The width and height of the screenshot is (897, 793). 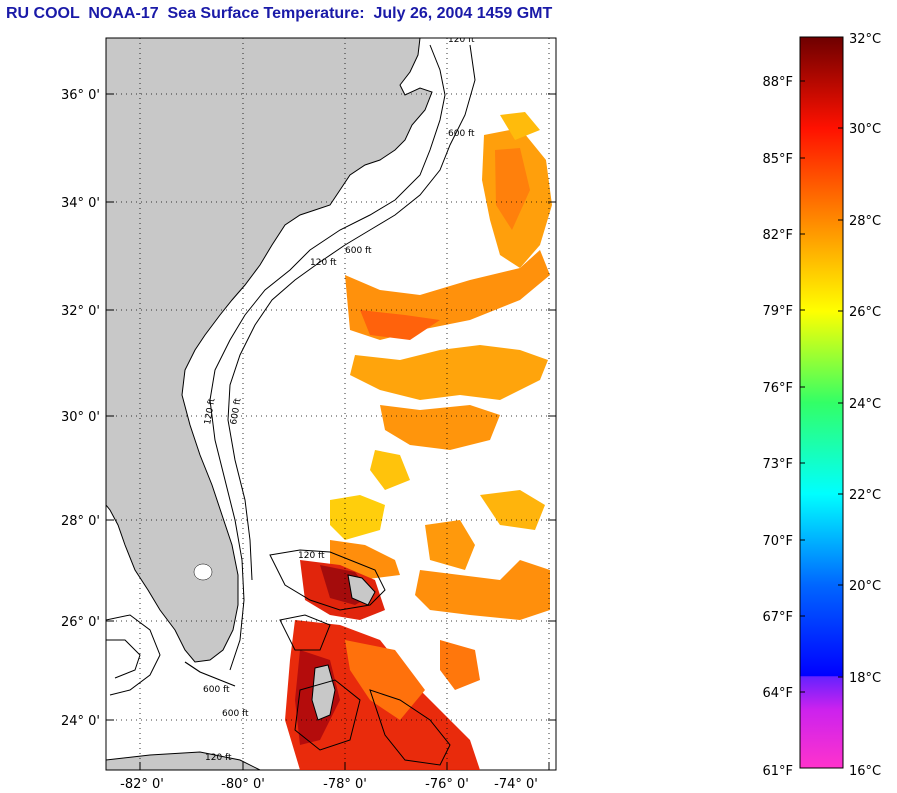 What do you see at coordinates (142, 784) in the screenshot?
I see `lon-label: -82° 0'` at bounding box center [142, 784].